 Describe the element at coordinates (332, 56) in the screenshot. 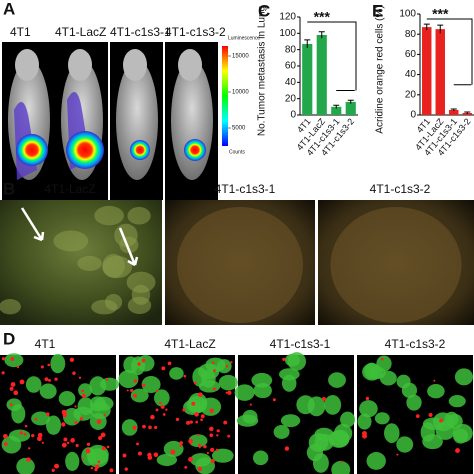

I see `significance-bracket` at that location.